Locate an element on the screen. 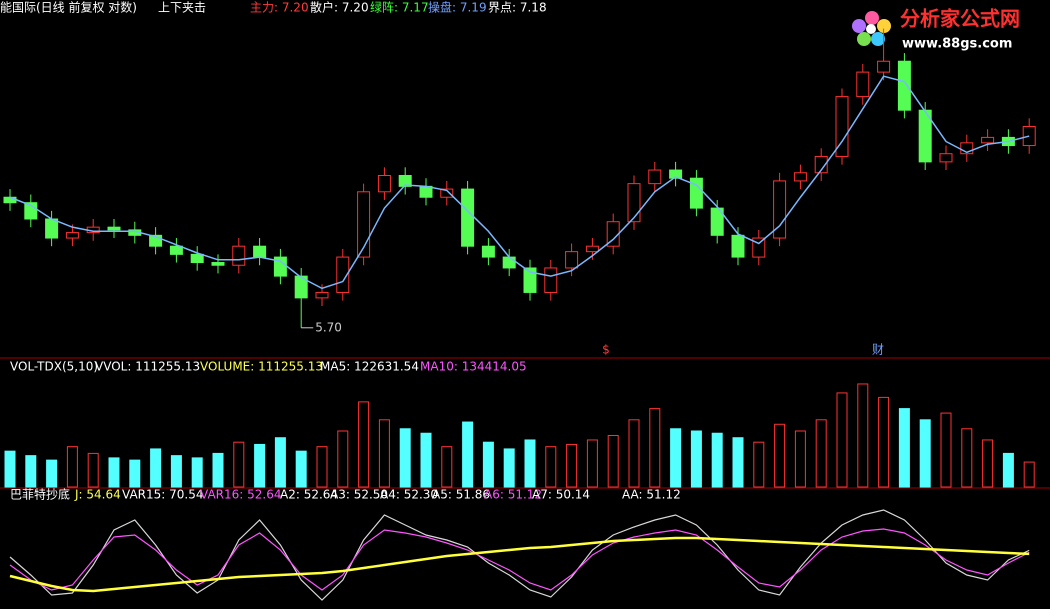  legend-text: A3: 52.50 is located at coordinates (359, 495).